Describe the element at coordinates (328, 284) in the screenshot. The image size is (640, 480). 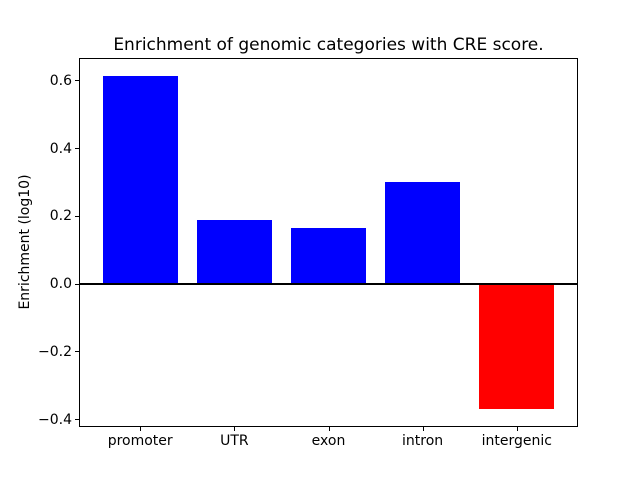
I see `zero-line` at that location.